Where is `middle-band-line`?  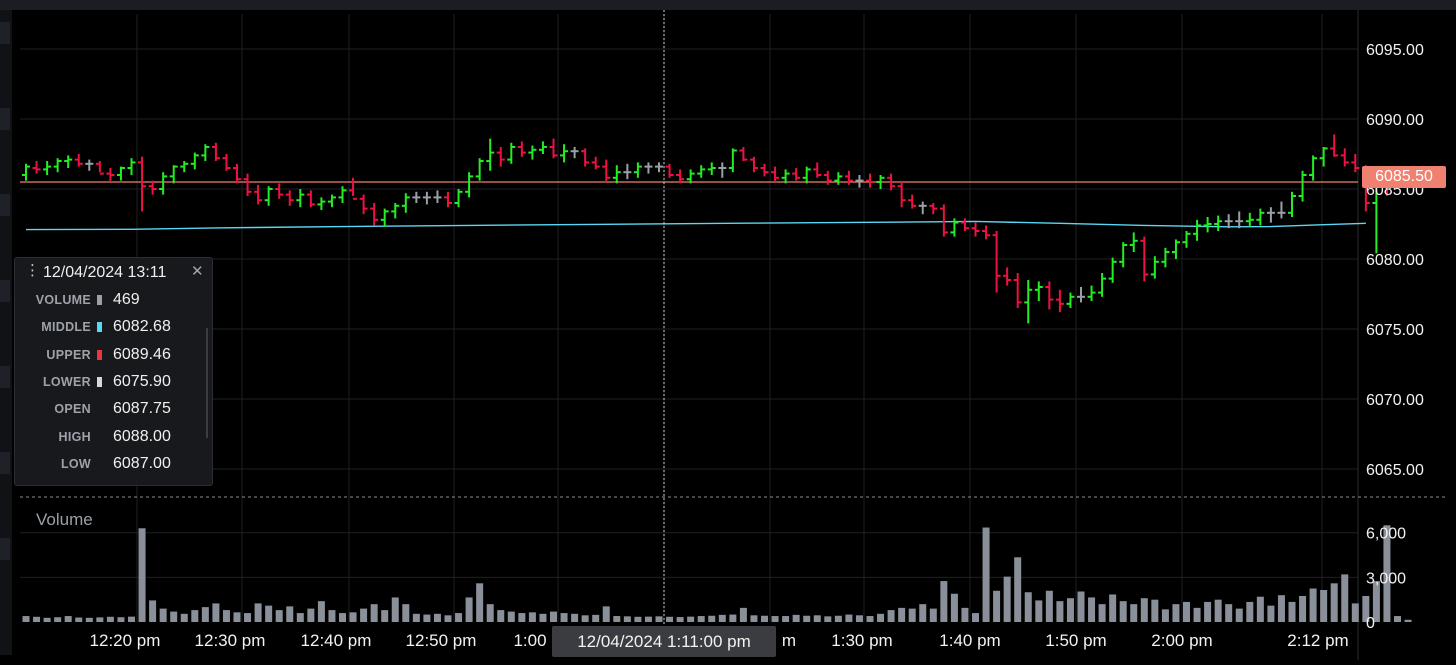
middle-band-line is located at coordinates (695, 225).